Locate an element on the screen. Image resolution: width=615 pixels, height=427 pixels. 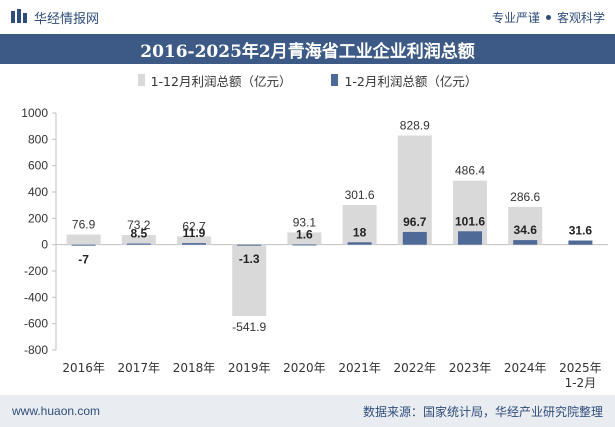
y-tick-label: -200 is located at coordinates (36, 271).